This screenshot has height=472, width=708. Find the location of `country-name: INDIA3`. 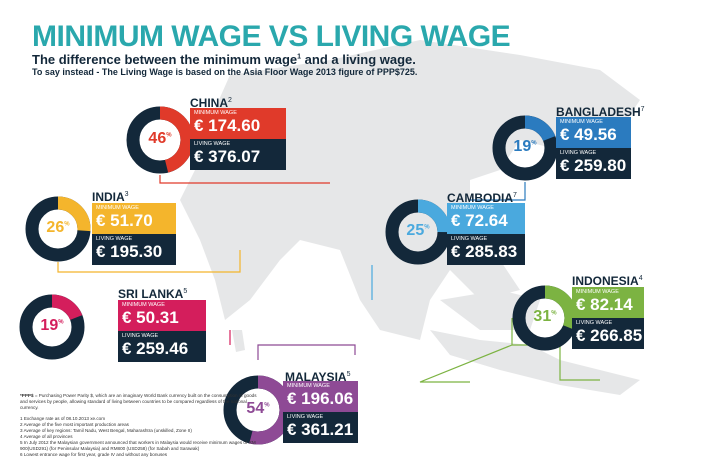

country-name: INDIA3 is located at coordinates (110, 197).